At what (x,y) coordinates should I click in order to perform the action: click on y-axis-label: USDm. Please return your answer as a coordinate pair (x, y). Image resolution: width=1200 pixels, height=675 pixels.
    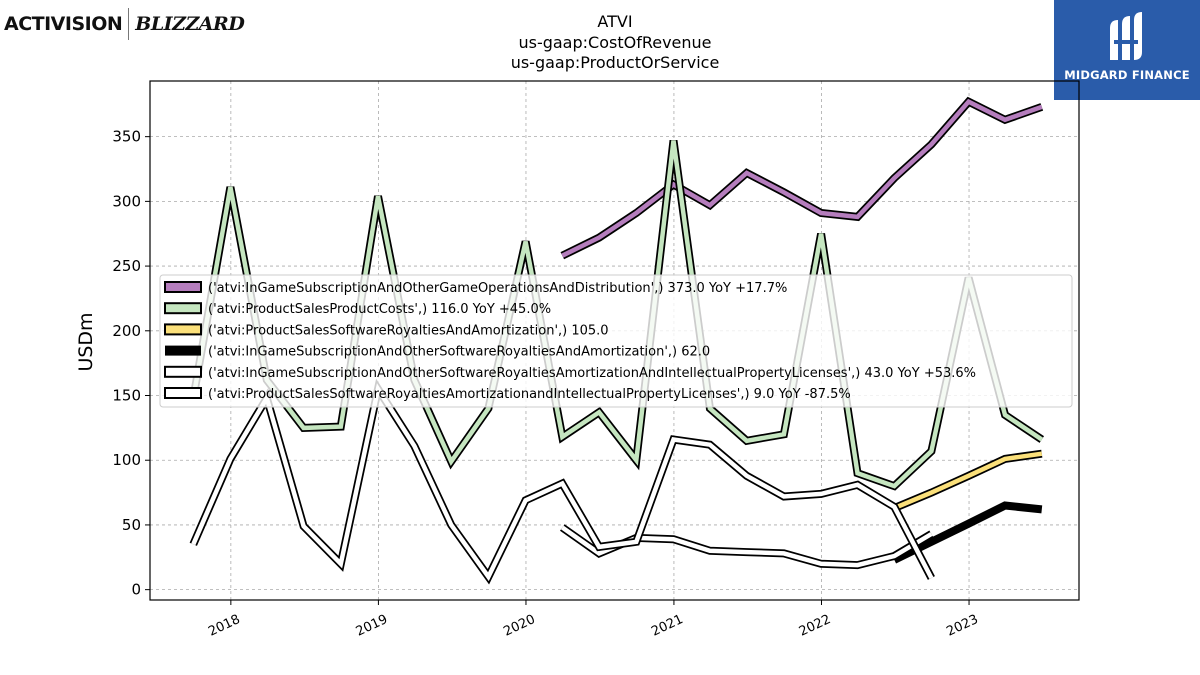
    Looking at the image, I should click on (86, 341).